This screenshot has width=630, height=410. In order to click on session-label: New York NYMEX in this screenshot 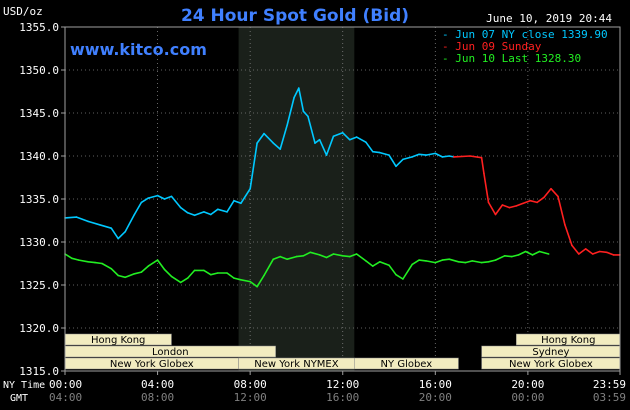, I will do `click(296, 364)`.